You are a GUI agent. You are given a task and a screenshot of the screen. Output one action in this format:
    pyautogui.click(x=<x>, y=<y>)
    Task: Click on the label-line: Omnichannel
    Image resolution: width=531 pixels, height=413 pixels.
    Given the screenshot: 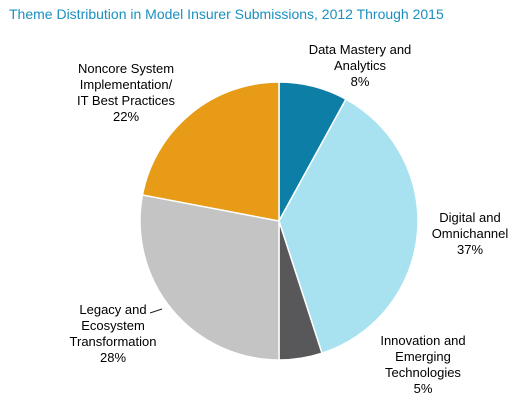 What is the action you would take?
    pyautogui.click(x=470, y=233)
    